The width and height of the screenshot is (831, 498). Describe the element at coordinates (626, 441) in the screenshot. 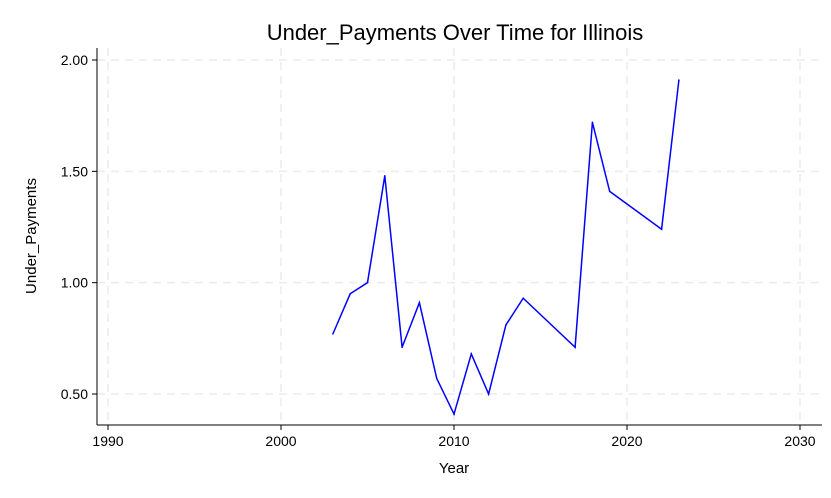

I see `x-tick-label: 2020` at that location.